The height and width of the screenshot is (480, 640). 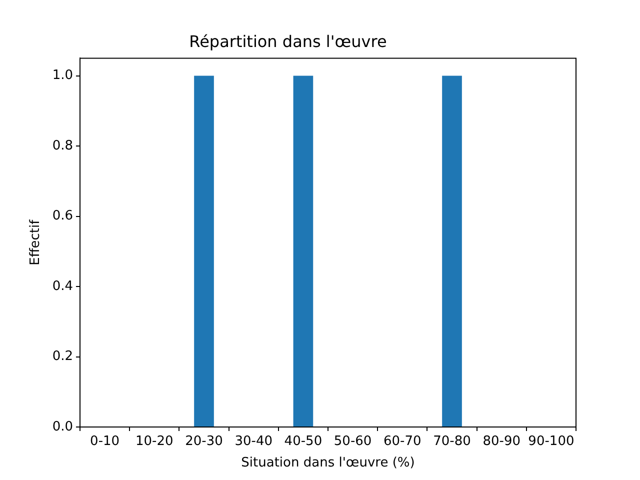 What do you see at coordinates (204, 442) in the screenshot?
I see `x-tick-label: 20-30` at bounding box center [204, 442].